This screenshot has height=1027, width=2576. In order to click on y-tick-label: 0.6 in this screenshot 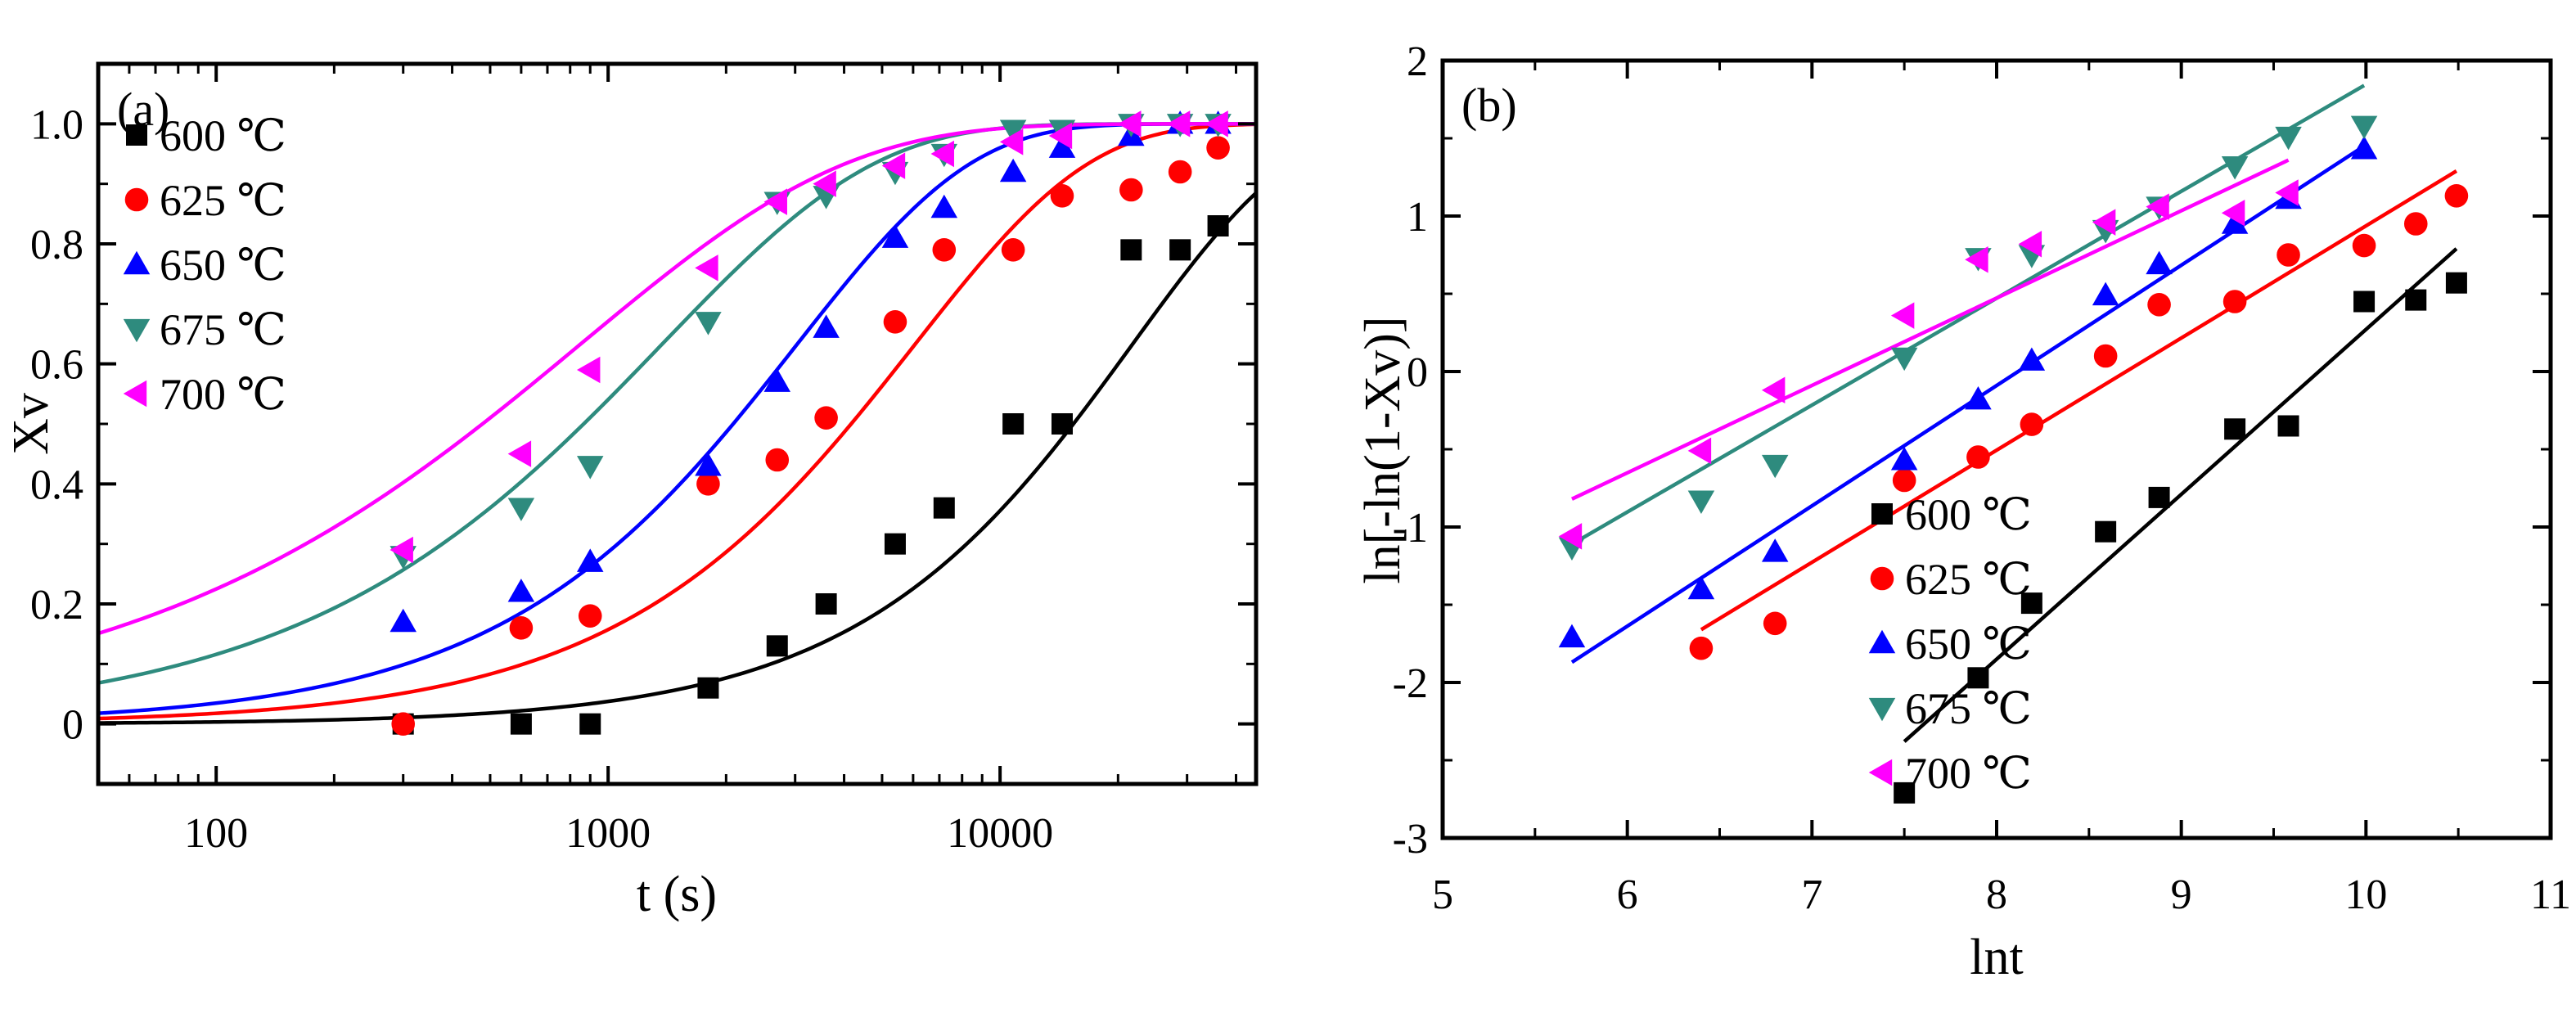, I will do `click(56, 365)`.